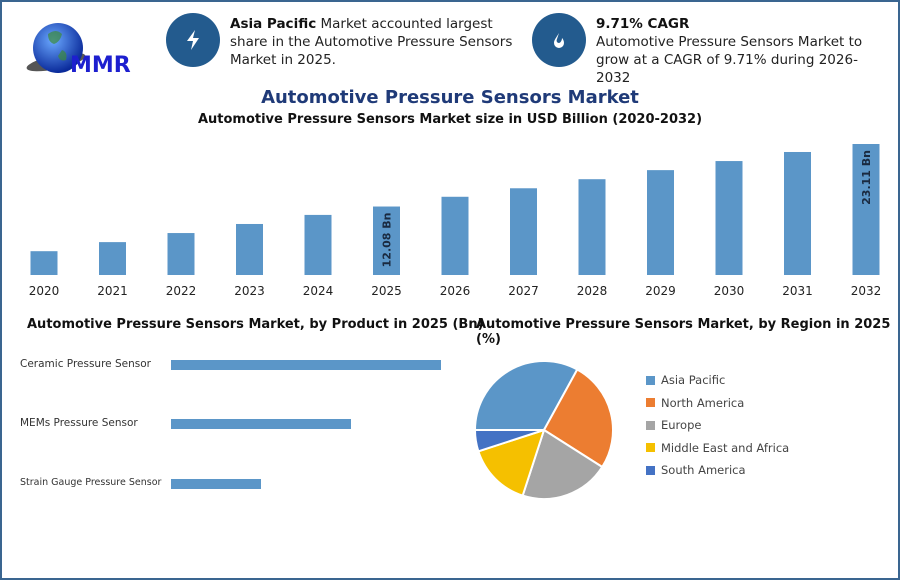 This screenshot has height=580, width=900. Describe the element at coordinates (703, 402) in the screenshot. I see `legend-label: North America` at that location.